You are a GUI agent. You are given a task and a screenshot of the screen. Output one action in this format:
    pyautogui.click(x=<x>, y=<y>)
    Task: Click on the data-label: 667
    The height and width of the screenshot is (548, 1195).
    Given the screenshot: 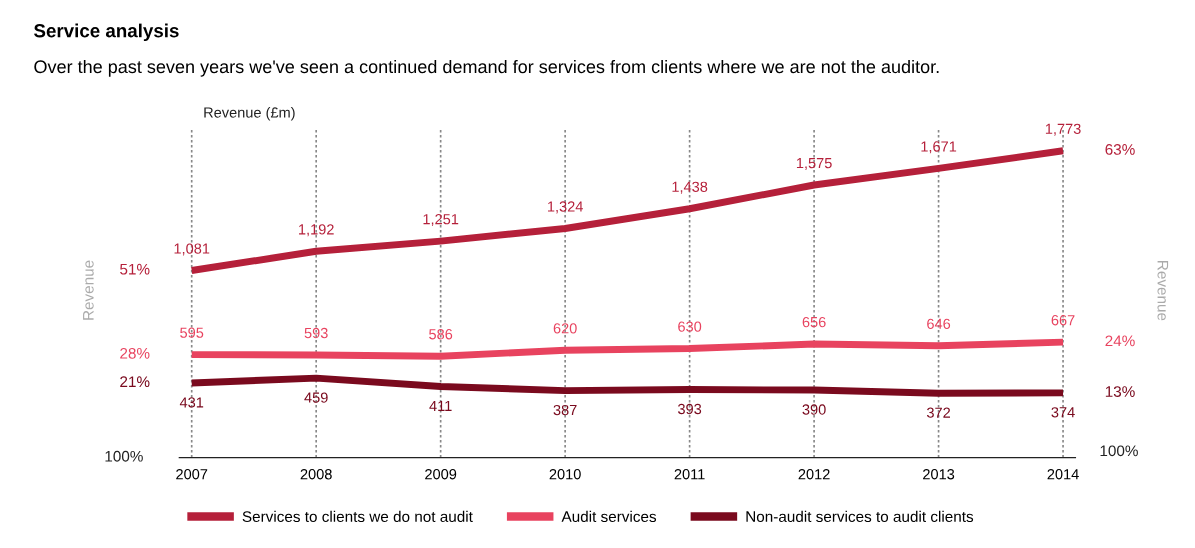 What is the action you would take?
    pyautogui.click(x=1063, y=320)
    